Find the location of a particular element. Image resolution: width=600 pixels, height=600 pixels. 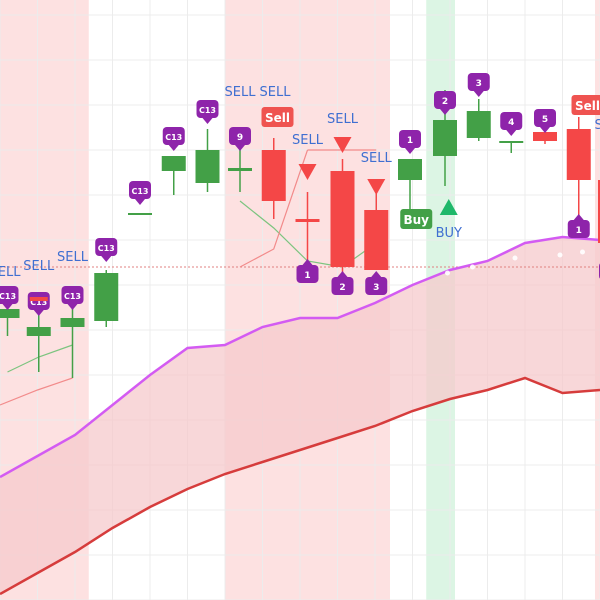

count-marker-label: 2 is located at coordinates (445, 102).